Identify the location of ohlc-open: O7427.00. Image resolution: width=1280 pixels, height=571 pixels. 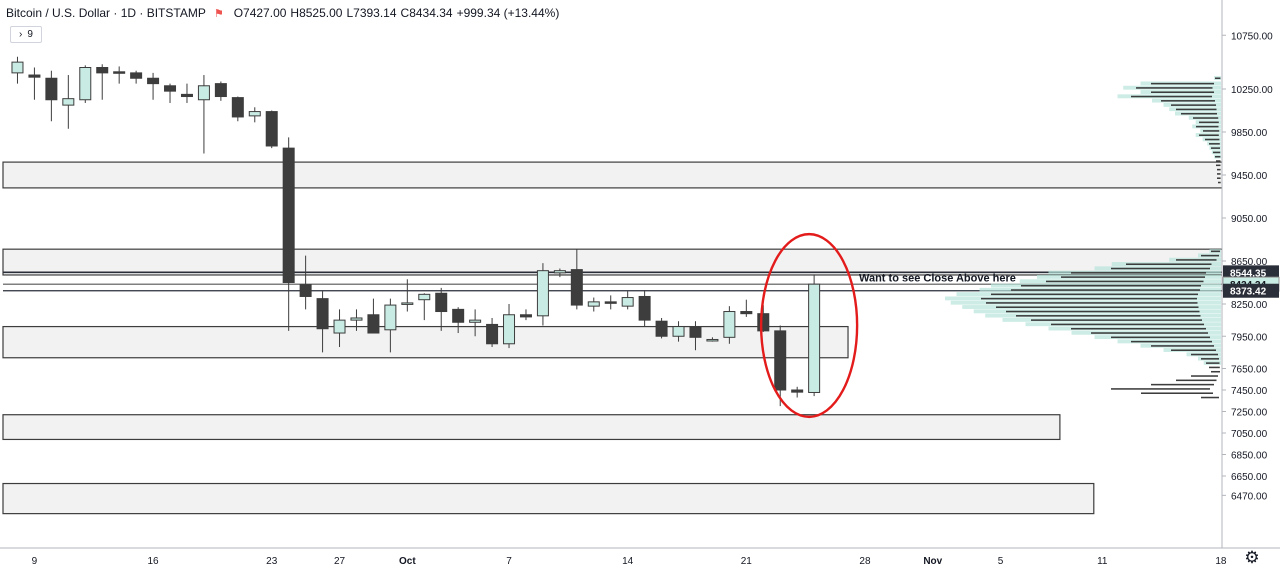
(260, 13).